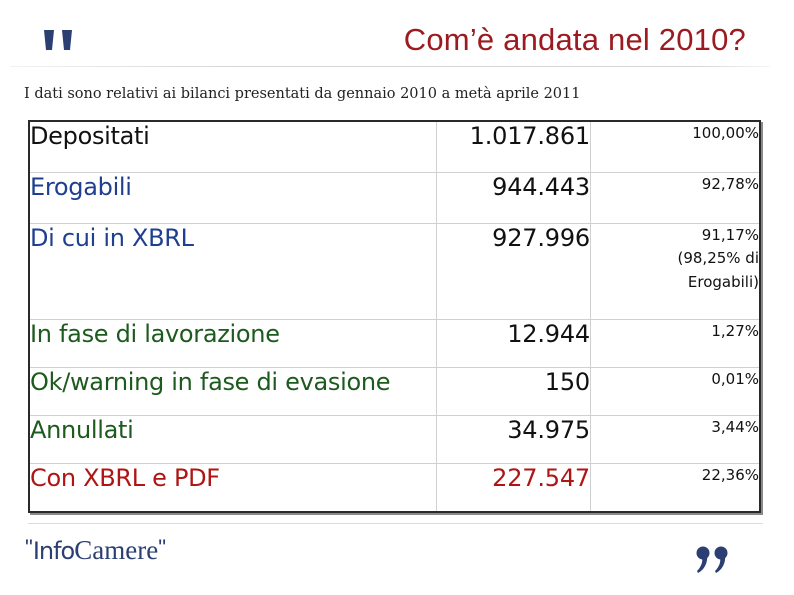 This screenshot has width=794, height=595. What do you see at coordinates (513, 343) in the screenshot?
I see `row-value: 12.944` at bounding box center [513, 343].